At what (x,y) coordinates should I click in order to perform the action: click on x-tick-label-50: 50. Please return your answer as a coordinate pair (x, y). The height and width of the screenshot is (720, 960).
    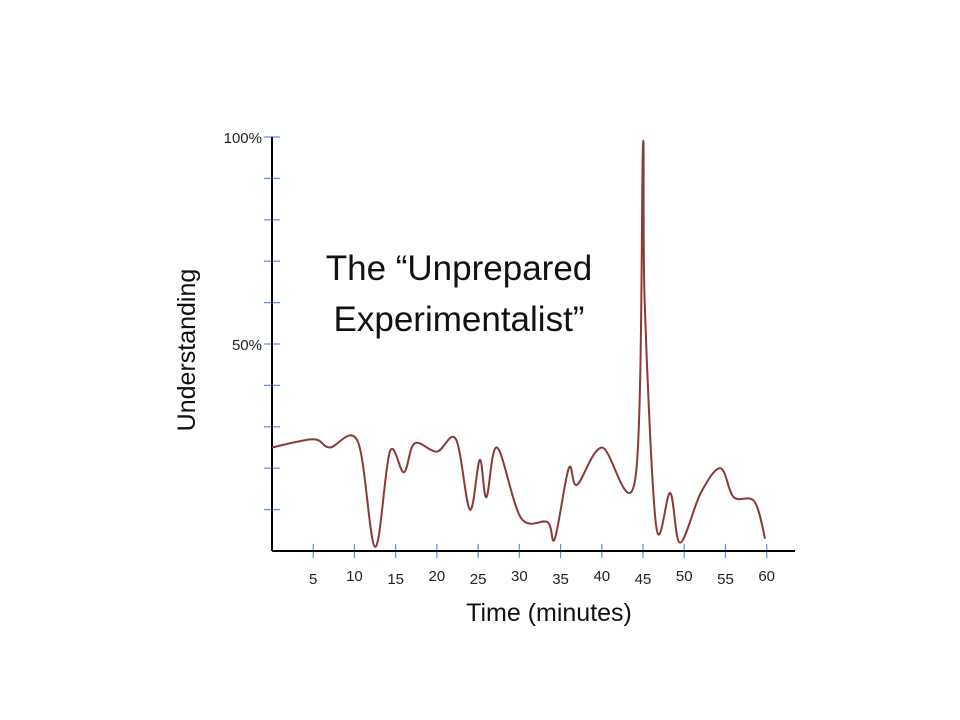
    Looking at the image, I should click on (684, 576).